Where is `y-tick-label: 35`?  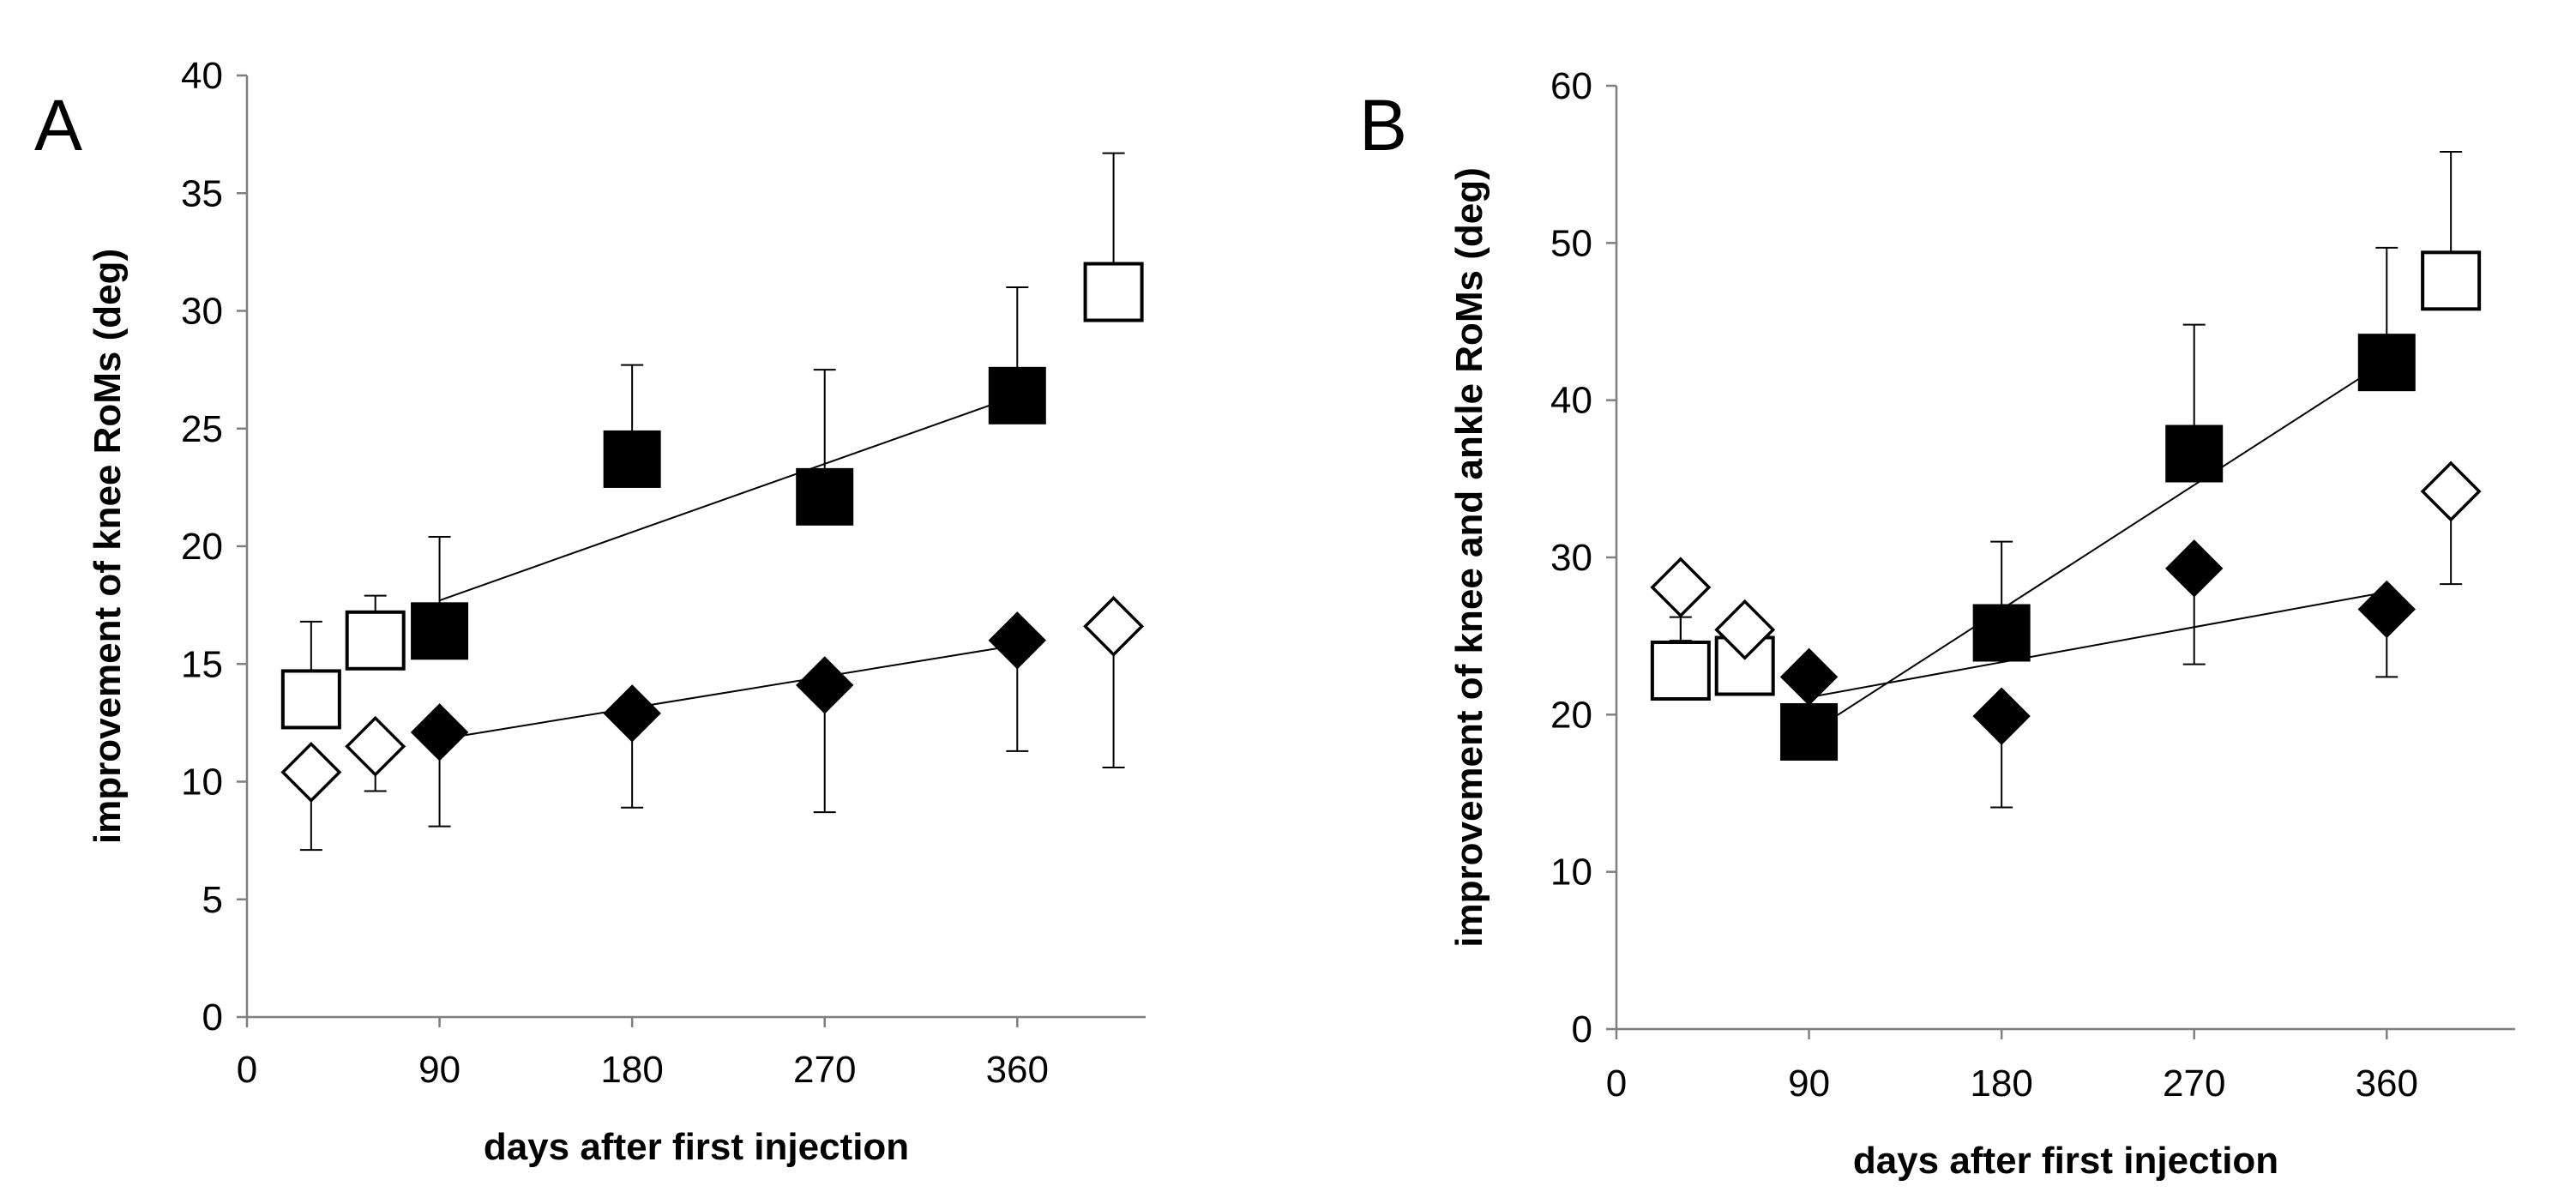
y-tick-label: 35 is located at coordinates (202, 193).